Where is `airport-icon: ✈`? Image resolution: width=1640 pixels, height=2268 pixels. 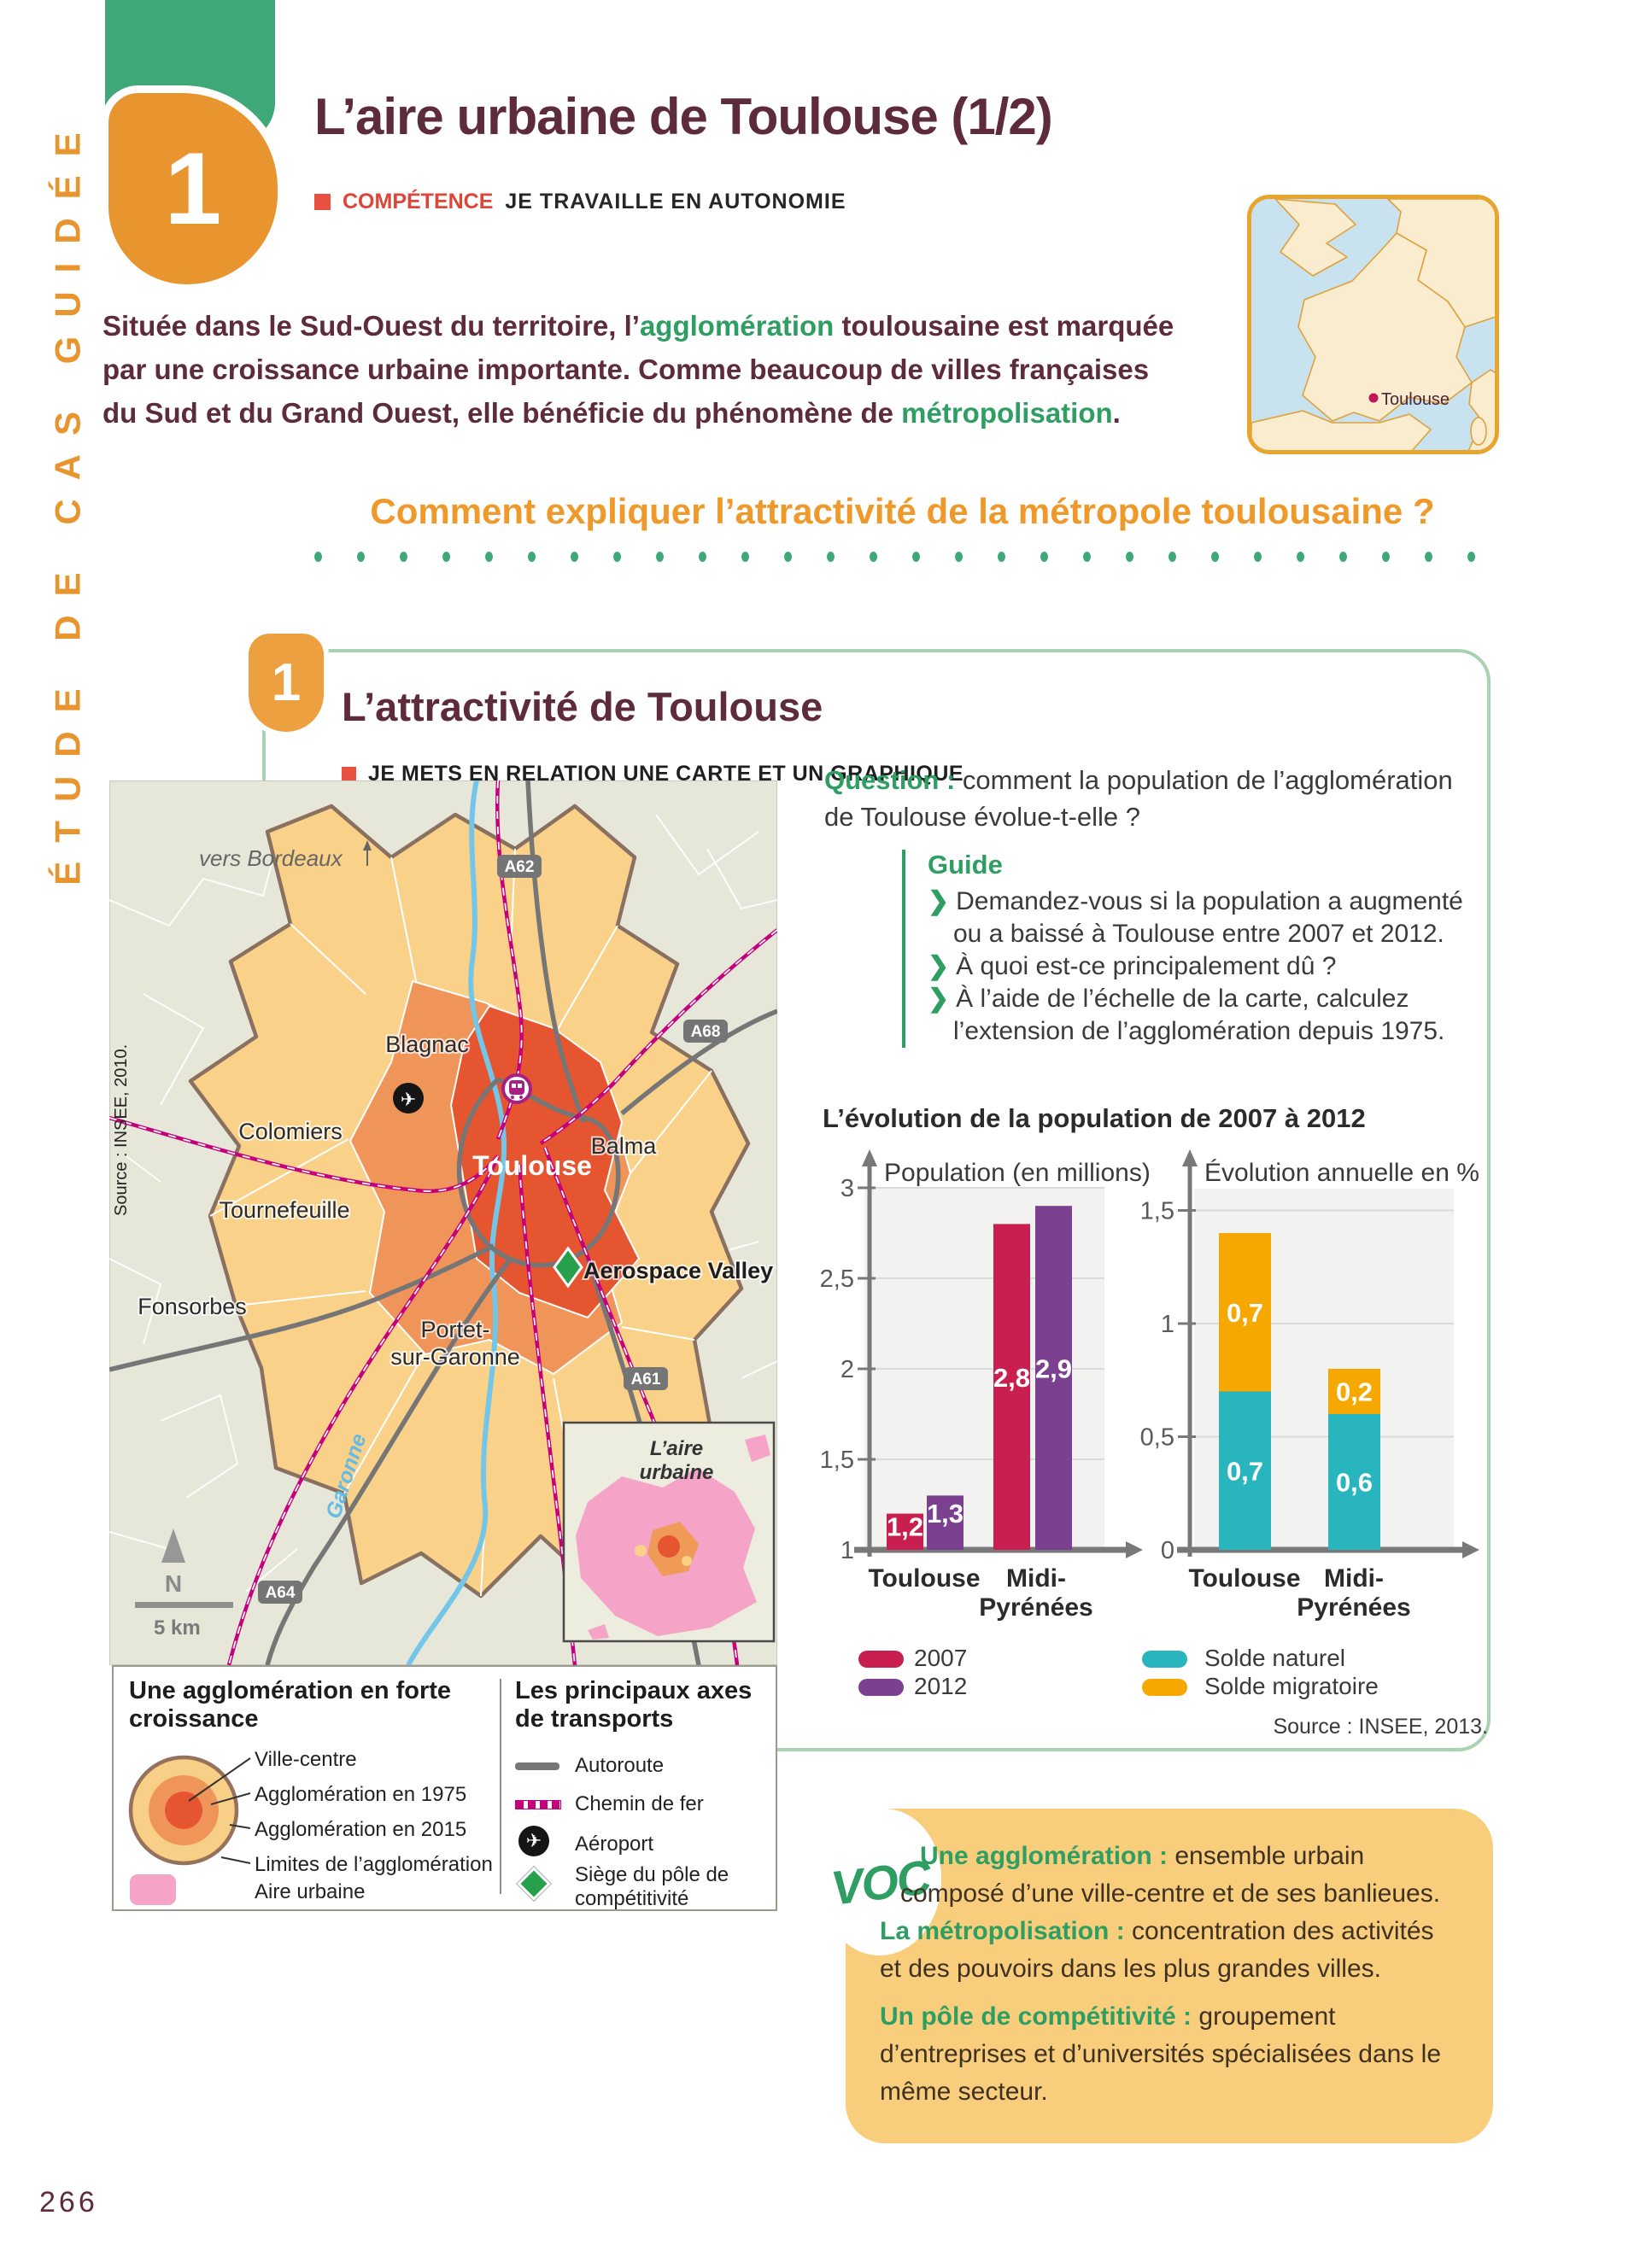 airport-icon: ✈ is located at coordinates (408, 1098).